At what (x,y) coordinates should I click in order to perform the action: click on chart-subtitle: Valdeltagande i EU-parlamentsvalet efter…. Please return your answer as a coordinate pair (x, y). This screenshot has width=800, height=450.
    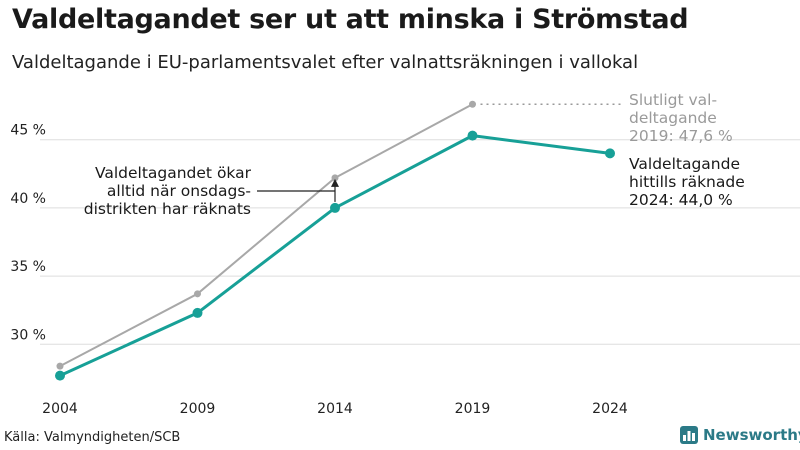
    Looking at the image, I should click on (325, 62).